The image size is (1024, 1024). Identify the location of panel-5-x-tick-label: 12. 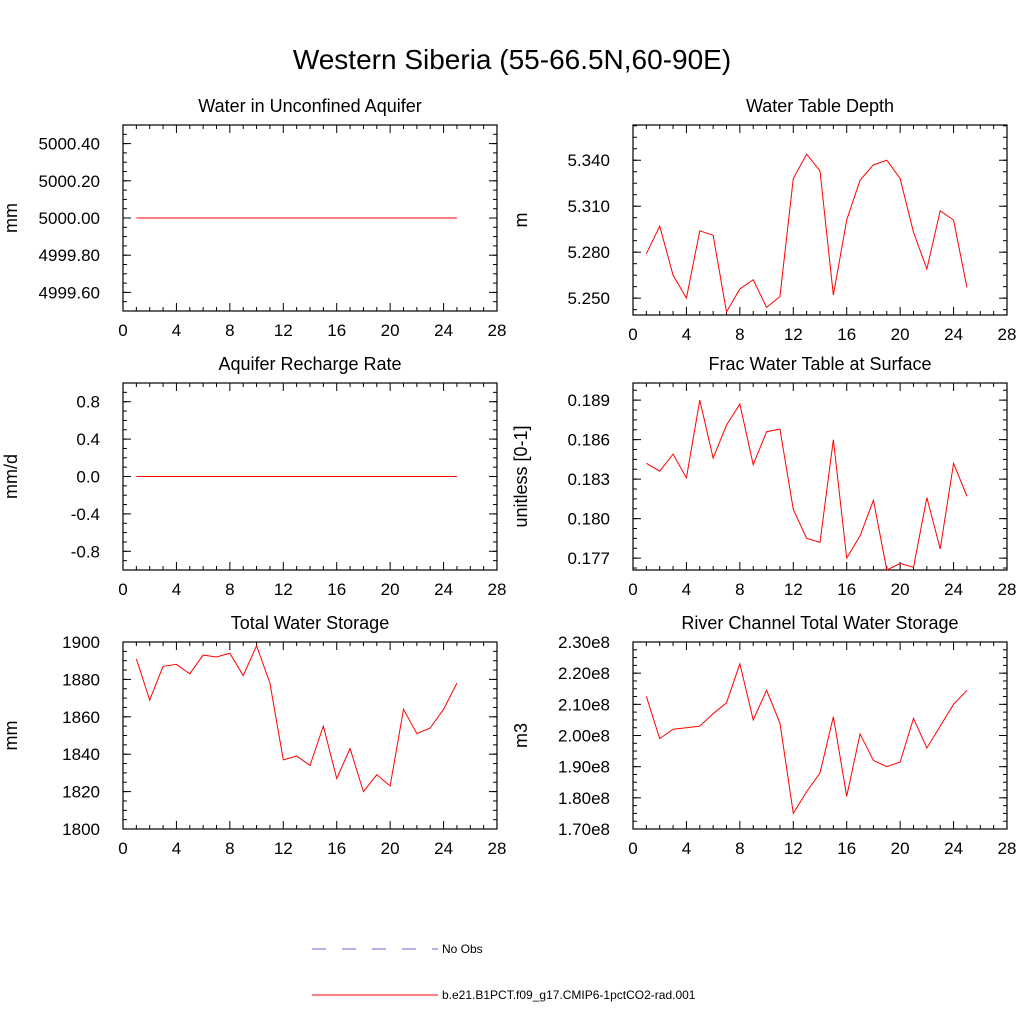
(283, 848).